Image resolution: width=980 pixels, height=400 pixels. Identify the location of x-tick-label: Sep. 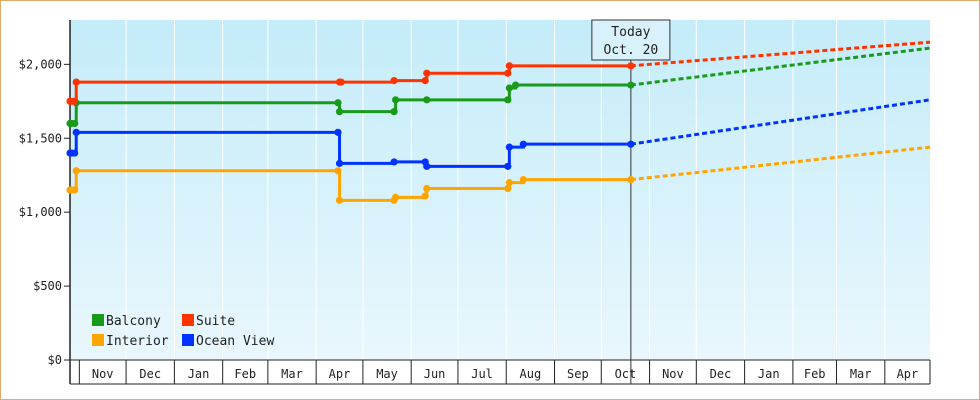
(578, 374).